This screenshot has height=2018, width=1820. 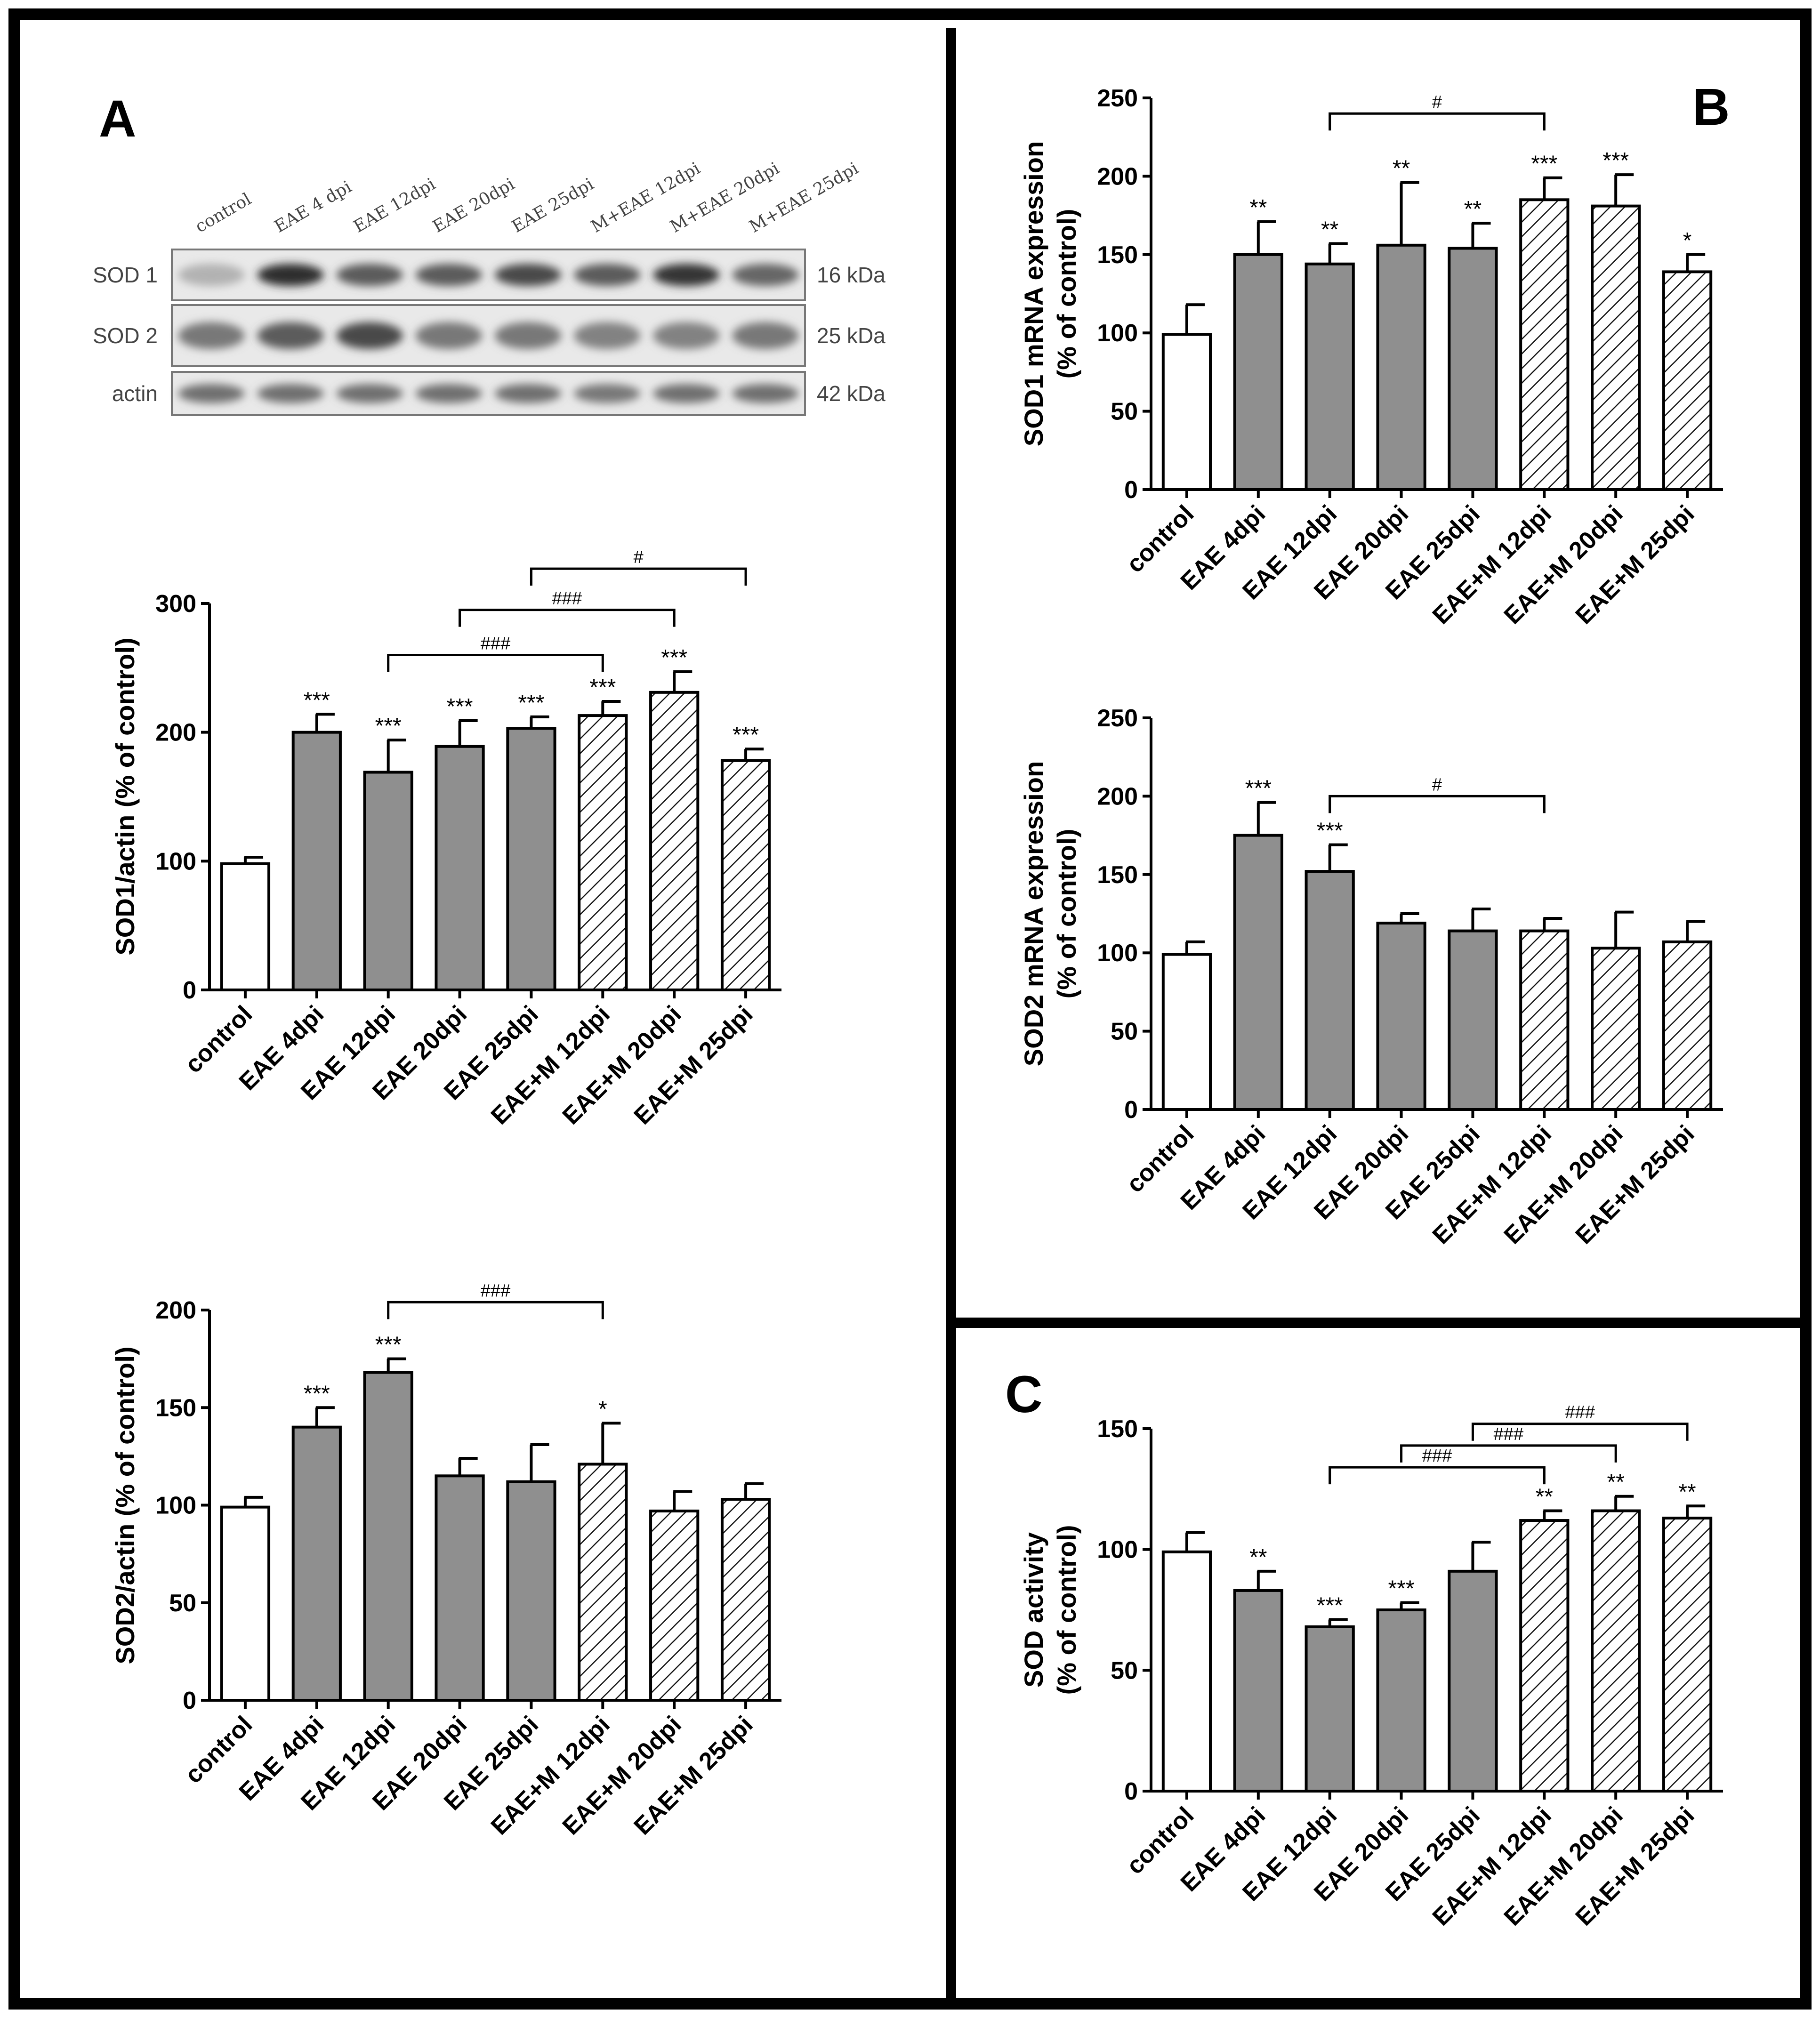 What do you see at coordinates (125, 1505) in the screenshot?
I see `y-axis-label: SOD2/actin (% of control)` at bounding box center [125, 1505].